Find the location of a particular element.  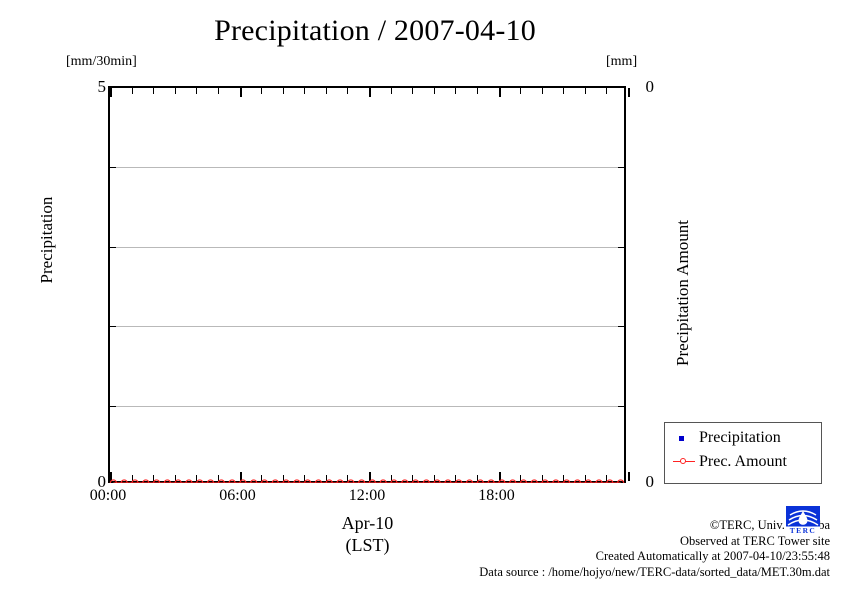

terc-logo-icon: TERC is located at coordinates (803, 520).